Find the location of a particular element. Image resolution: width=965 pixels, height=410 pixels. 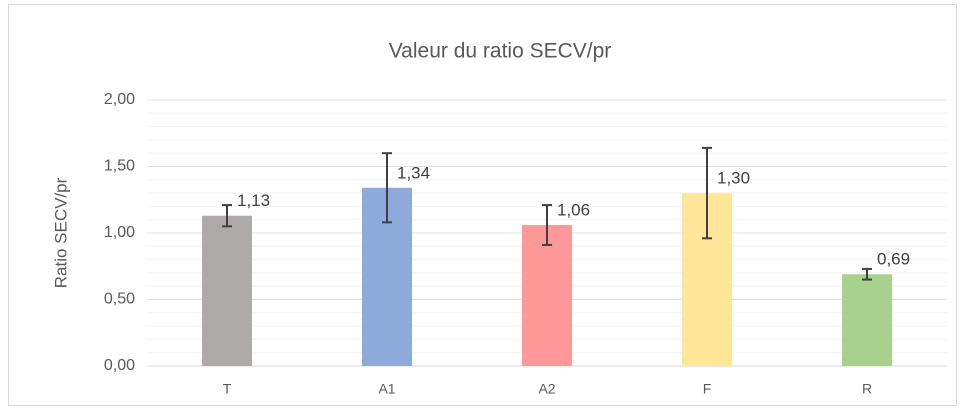

y-tick-label: 0,50 is located at coordinates (119, 299).